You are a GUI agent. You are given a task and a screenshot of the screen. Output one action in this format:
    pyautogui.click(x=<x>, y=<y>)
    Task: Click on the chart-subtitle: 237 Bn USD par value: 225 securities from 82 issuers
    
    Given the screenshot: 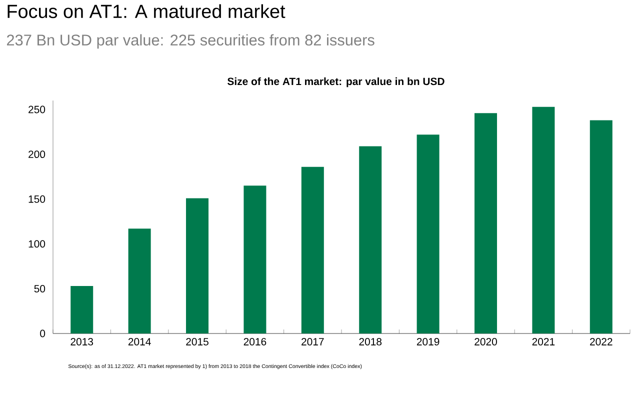 What is the action you would take?
    pyautogui.click(x=190, y=41)
    